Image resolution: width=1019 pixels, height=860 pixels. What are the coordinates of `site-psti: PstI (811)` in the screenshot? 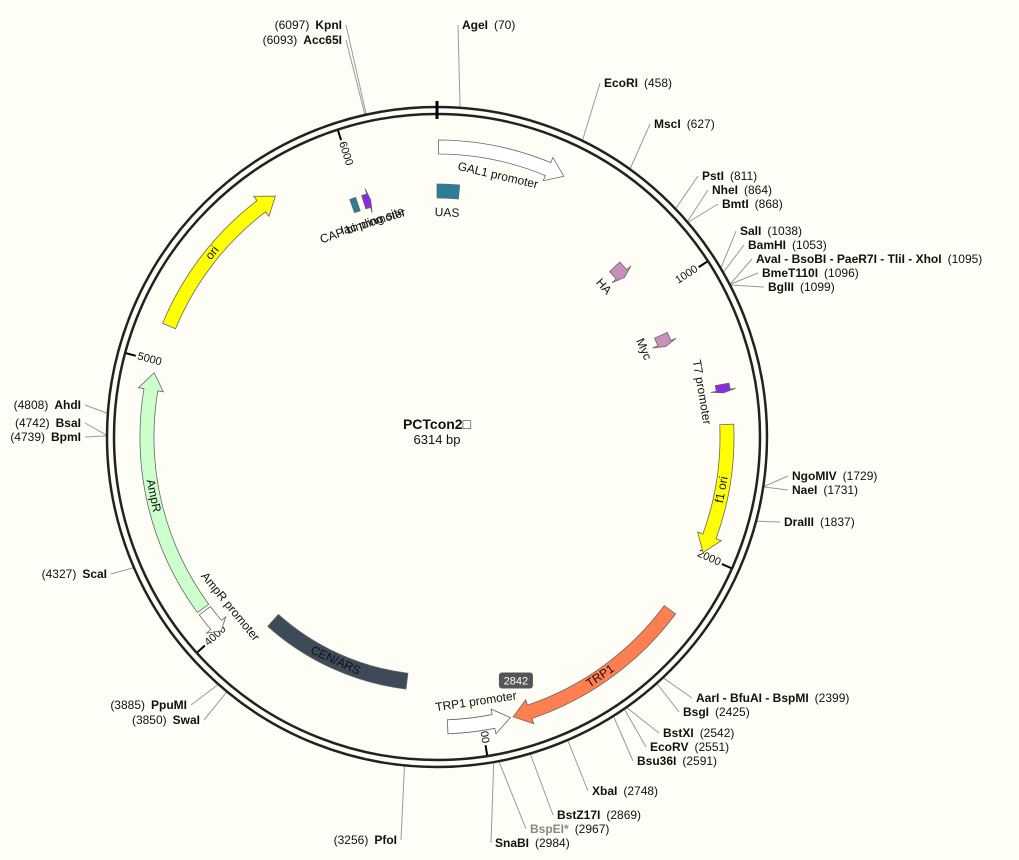 It's located at (729, 176).